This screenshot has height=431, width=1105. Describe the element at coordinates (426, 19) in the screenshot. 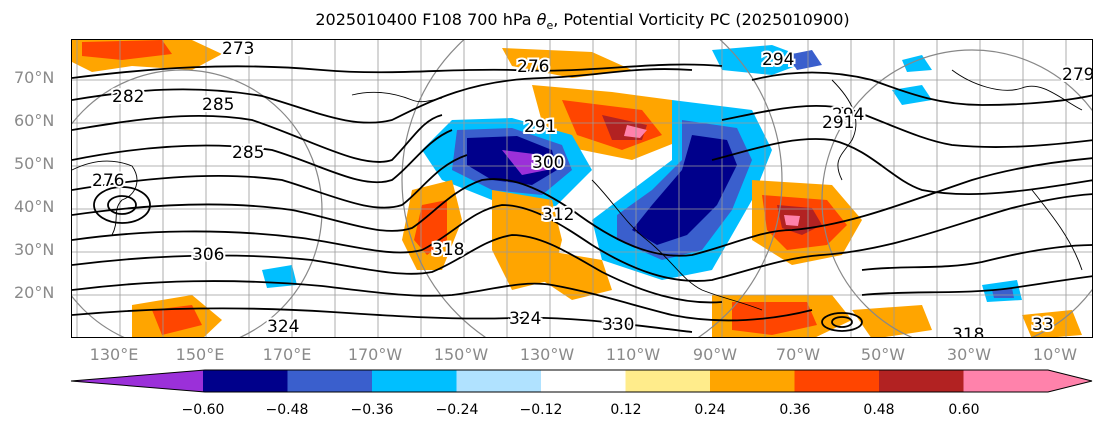

I see `title-prefix: 2025010400 F108 700 hPa` at that location.